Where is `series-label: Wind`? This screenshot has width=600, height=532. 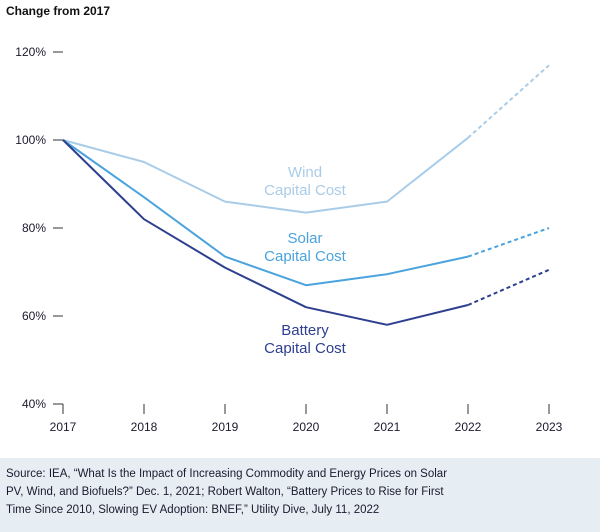 series-label: Wind is located at coordinates (305, 172).